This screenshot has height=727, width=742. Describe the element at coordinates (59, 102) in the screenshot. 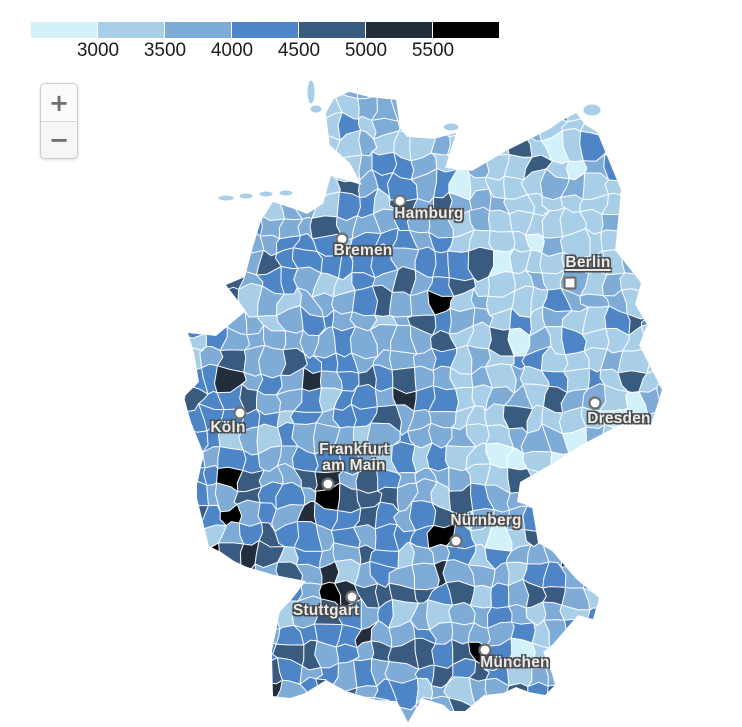

I see `zoom-in-button: +` at that location.